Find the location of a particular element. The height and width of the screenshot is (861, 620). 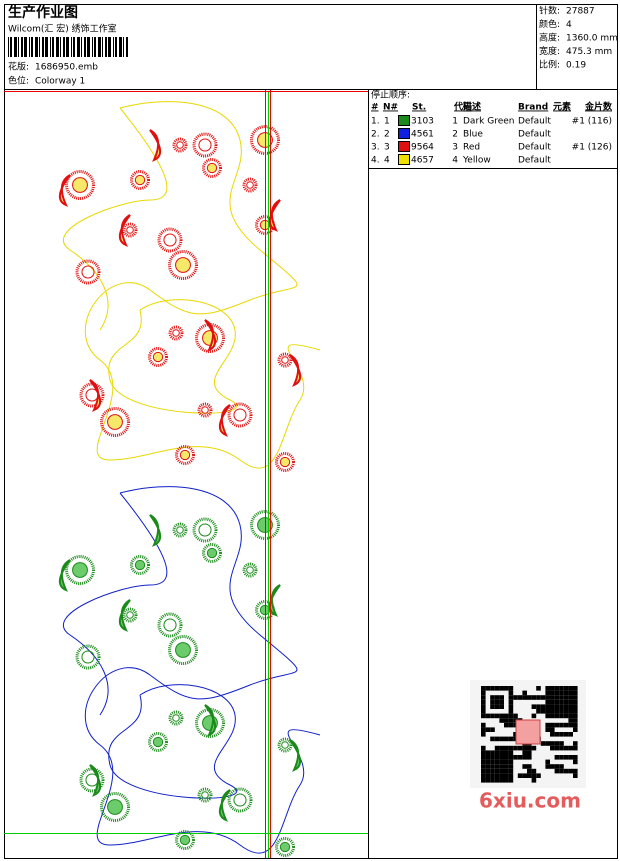

swatch is located at coordinates (404, 146).